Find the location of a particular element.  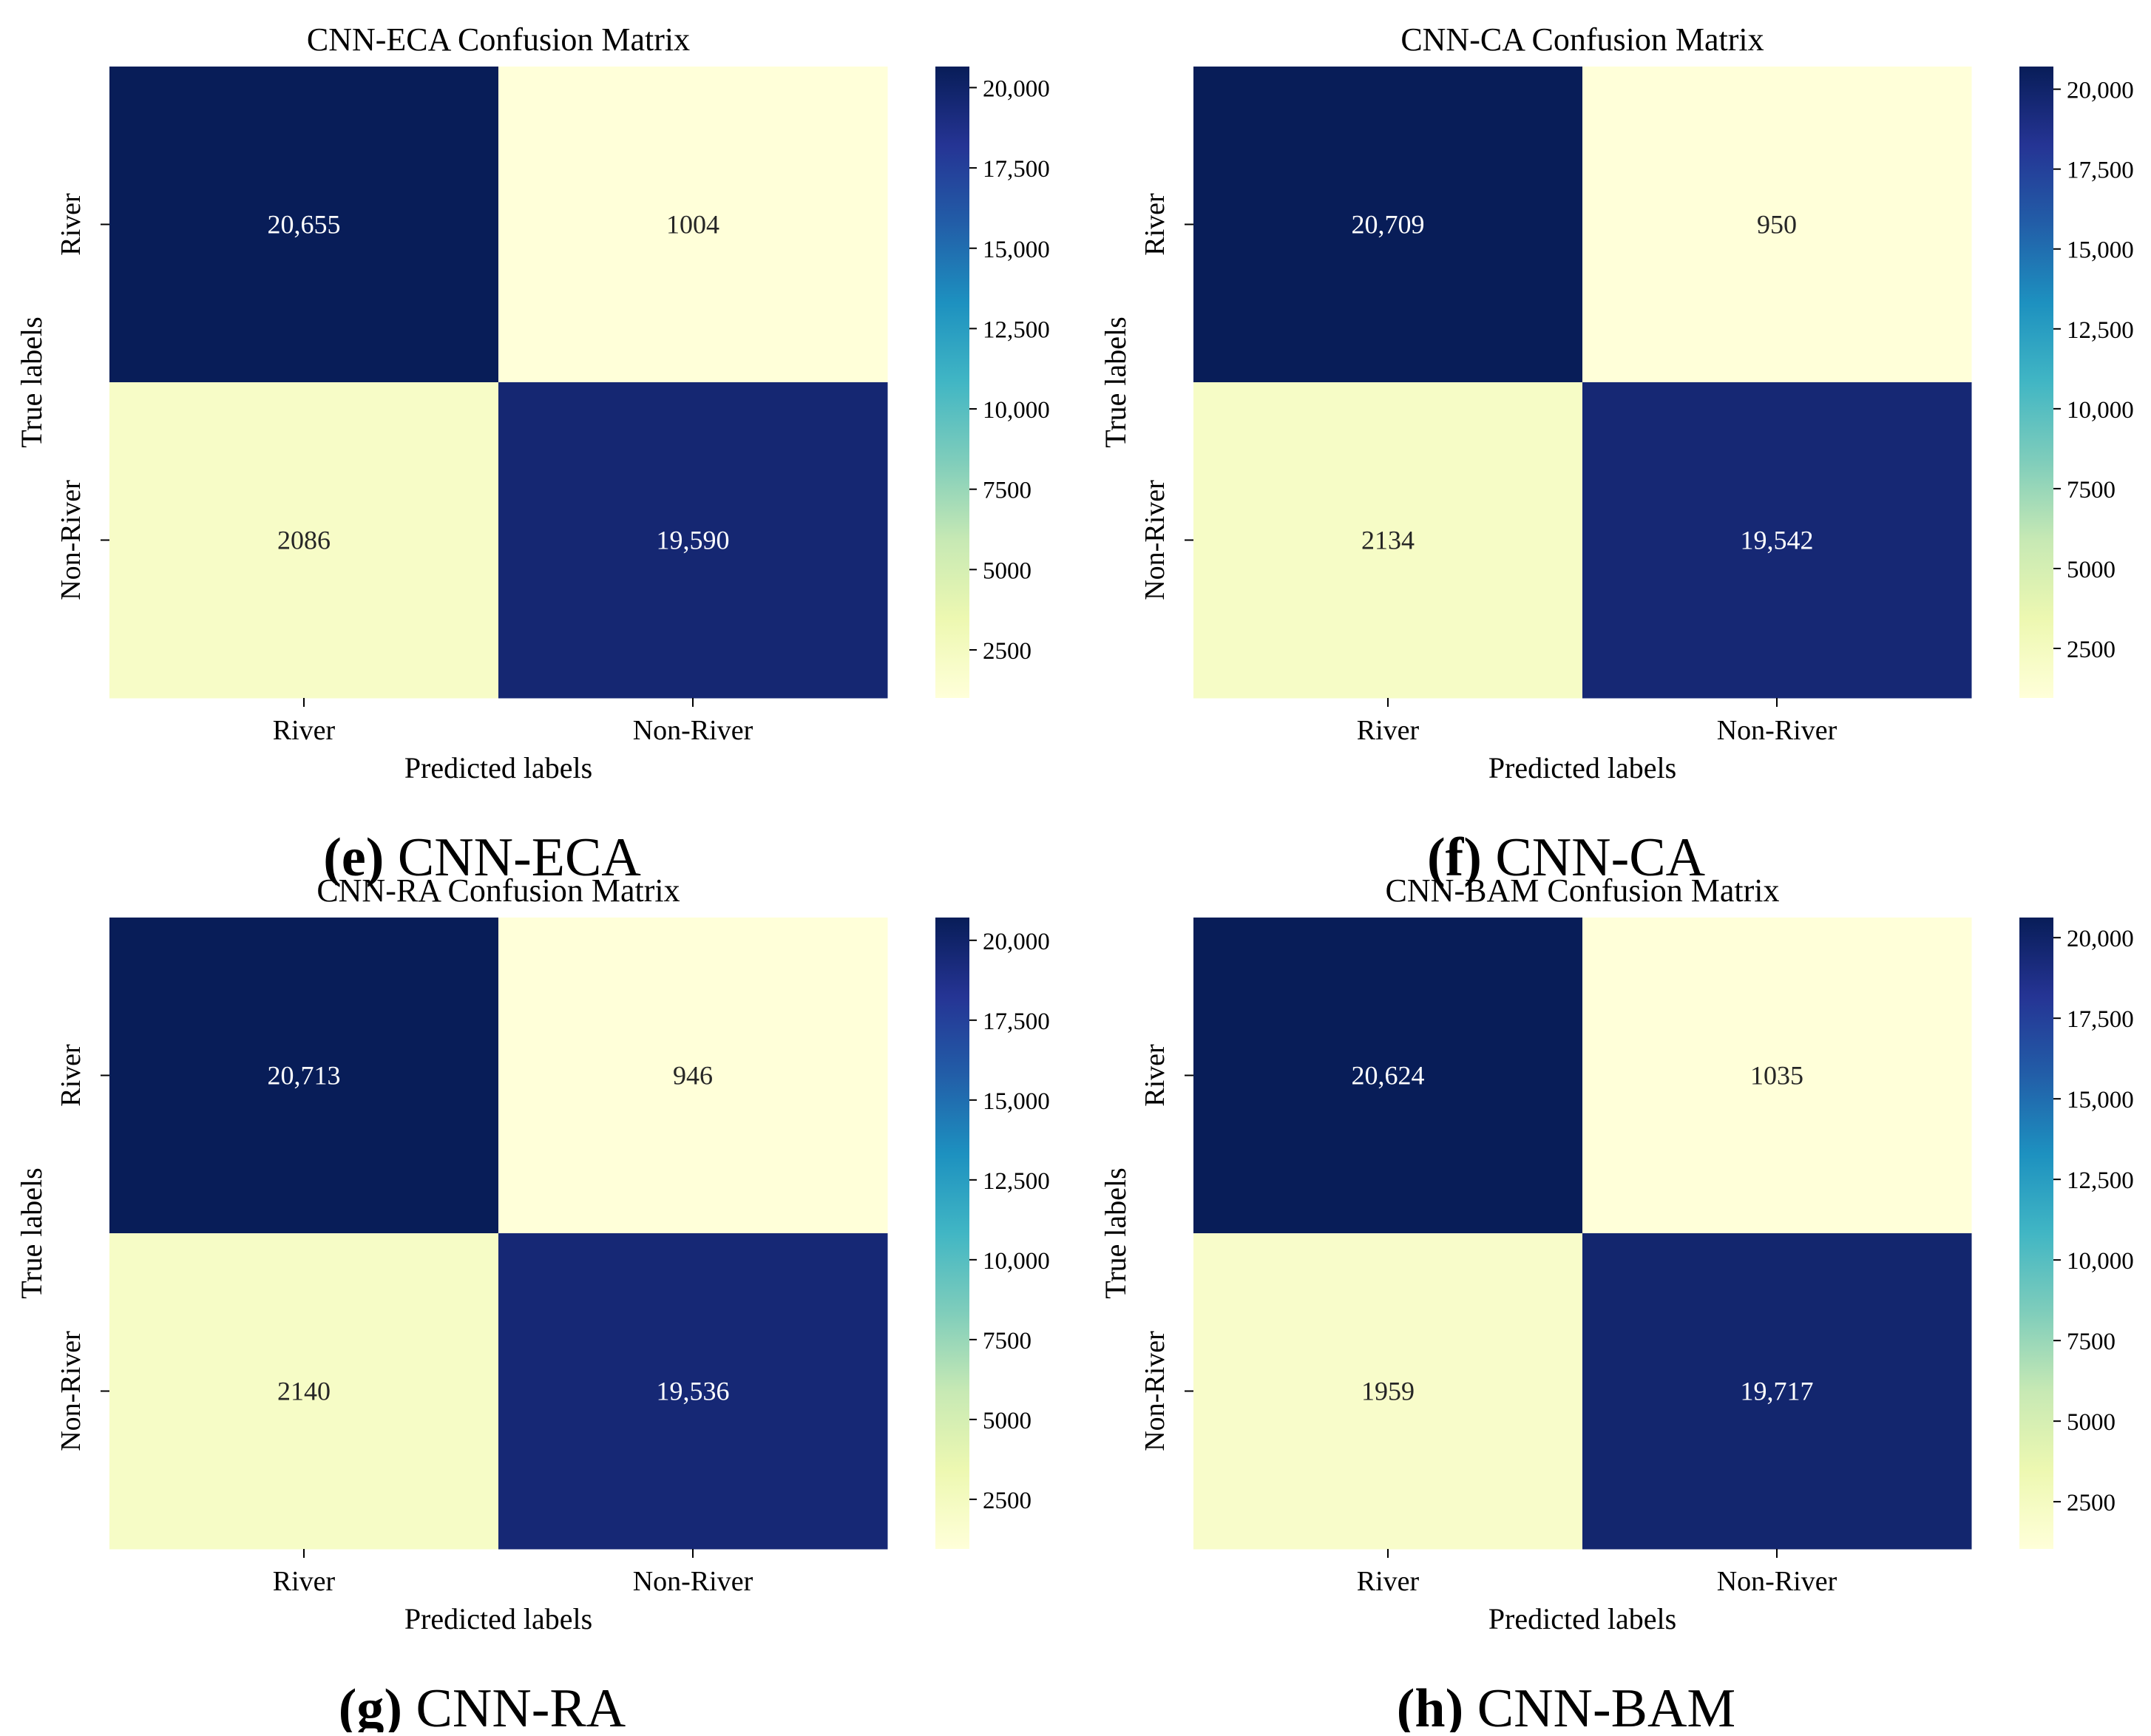

cell-value-label: 1035 is located at coordinates (1776, 1076).